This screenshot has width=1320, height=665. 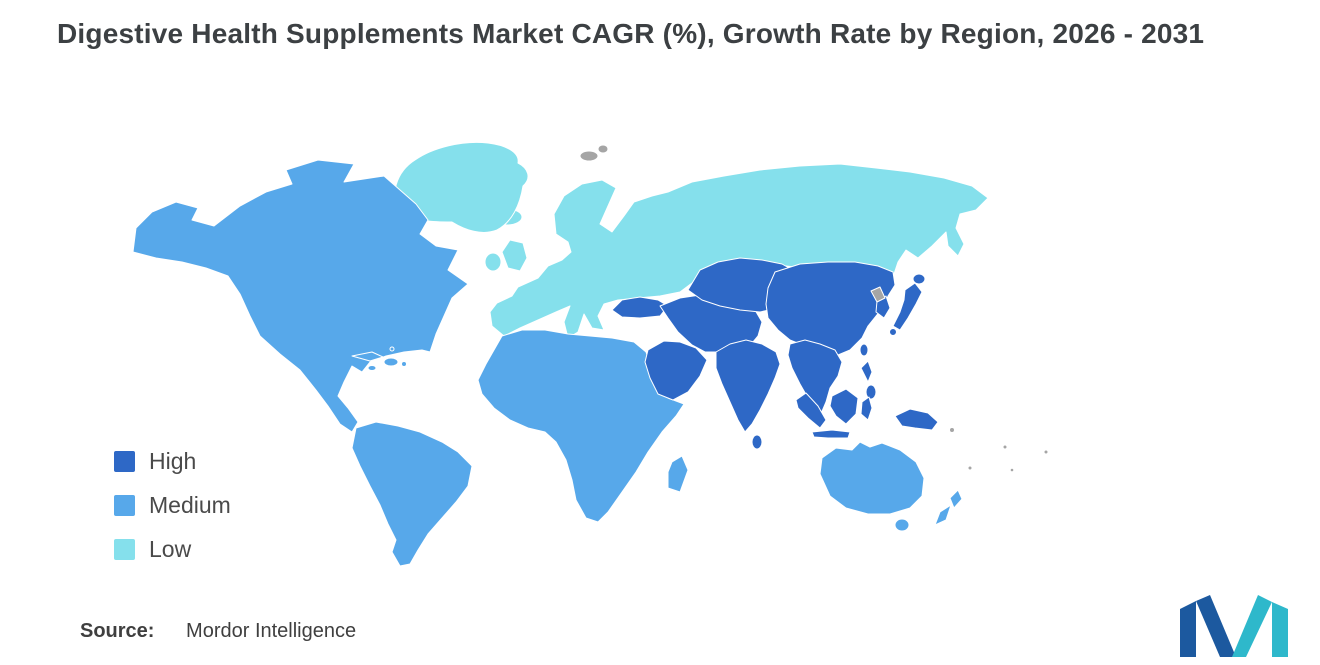 I want to click on source-value: Mordor Intelligence, so click(x=271, y=631).